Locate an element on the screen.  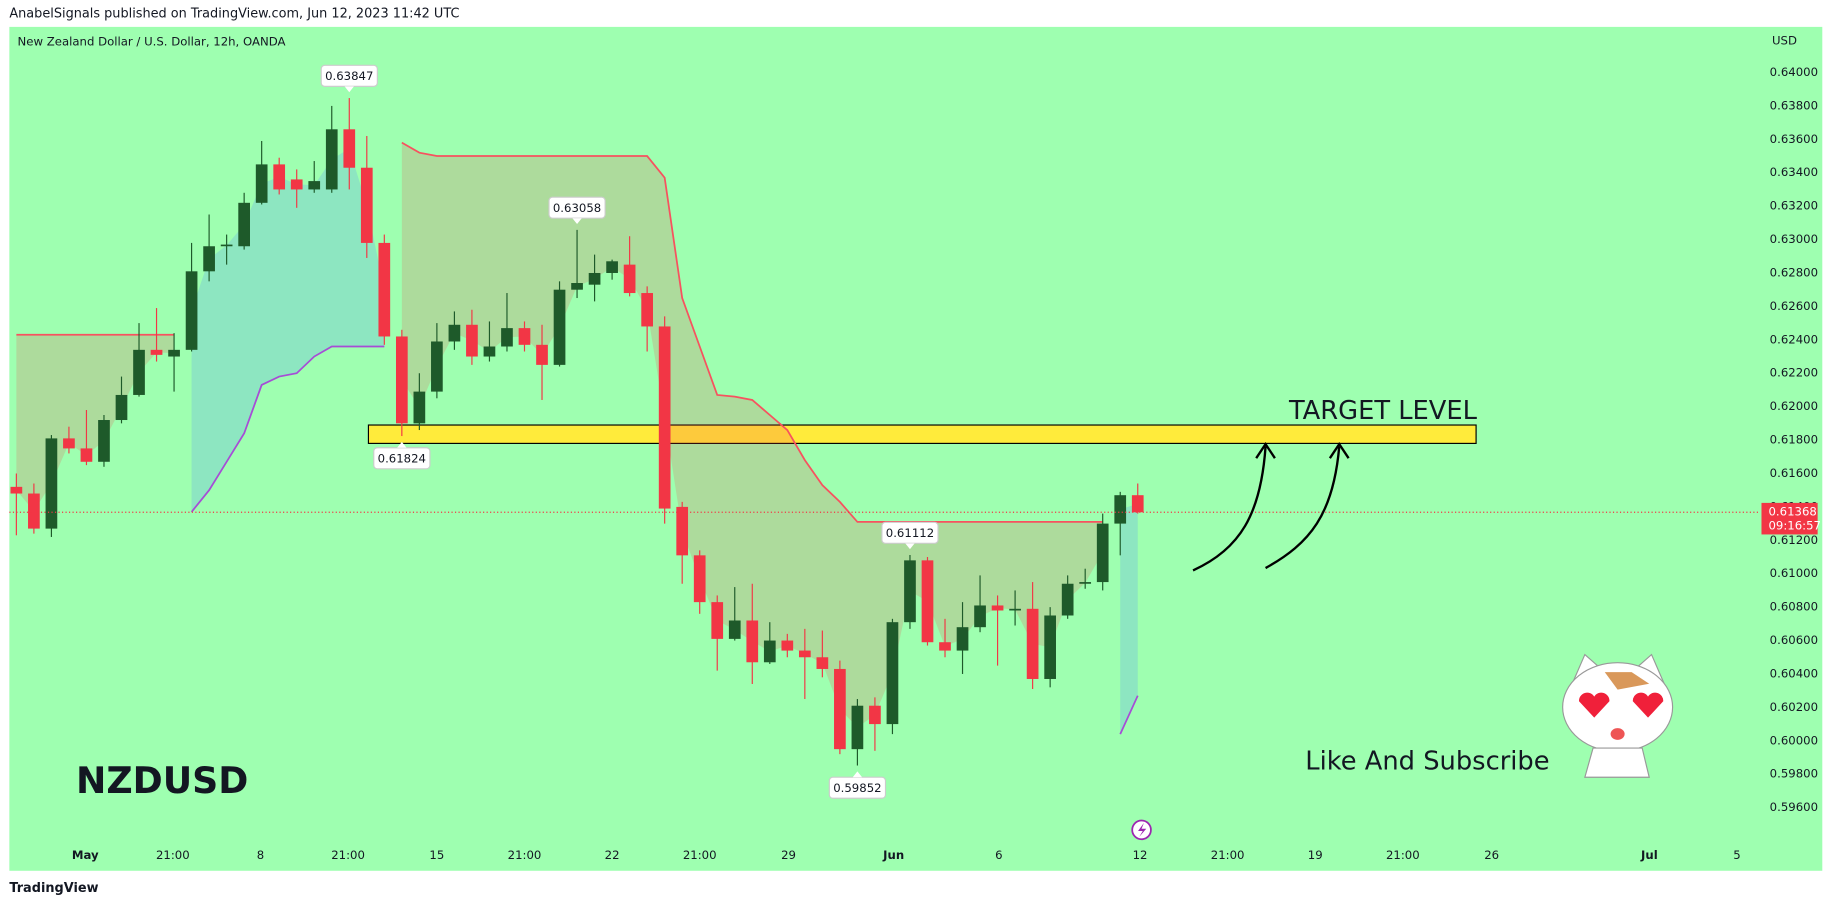
event-bolt is located at coordinates (1142, 829).